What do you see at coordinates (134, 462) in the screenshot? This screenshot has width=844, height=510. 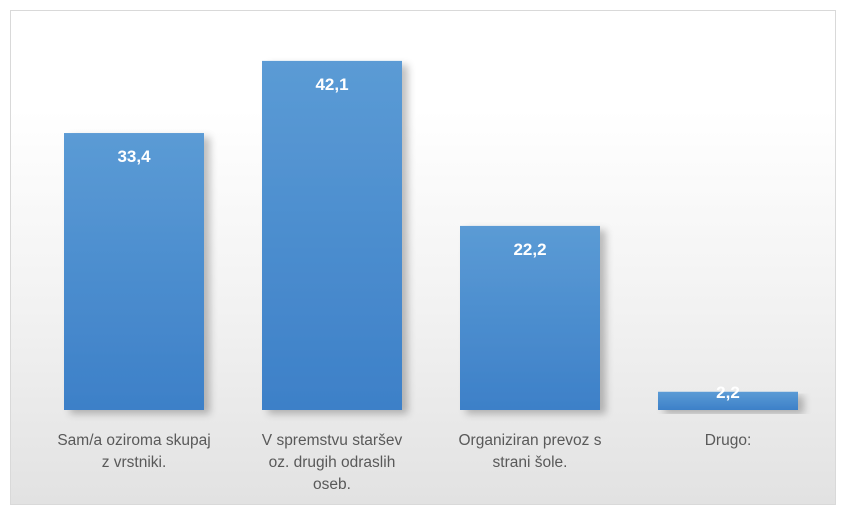 I see `category-label-1-line-2: z vrstniki.` at bounding box center [134, 462].